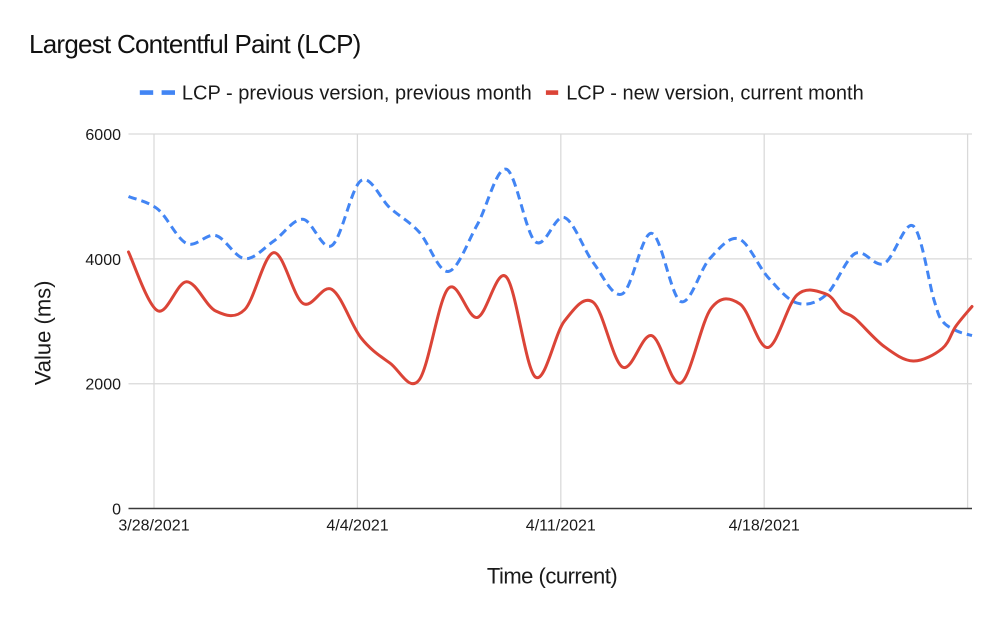  I want to click on svg-text: Largest Contentful Paint (LCP), so click(195, 44).